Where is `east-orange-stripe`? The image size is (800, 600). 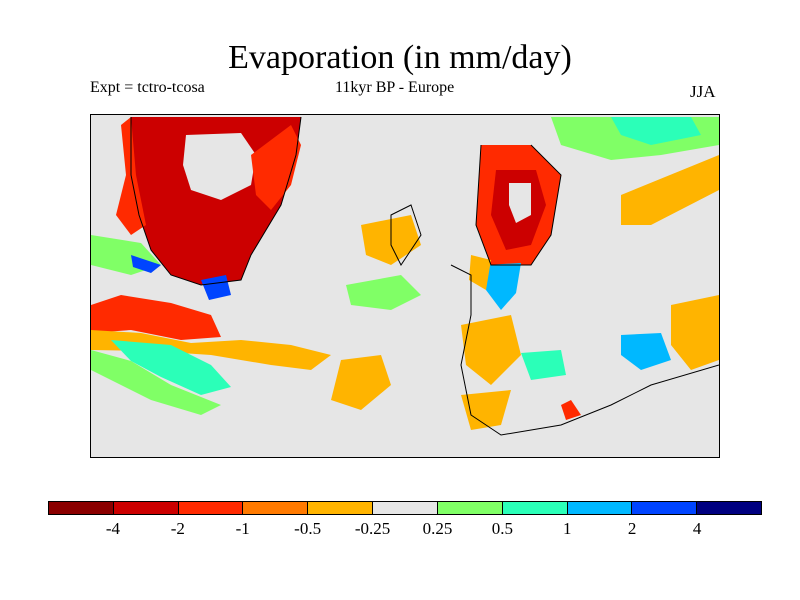 east-orange-stripe is located at coordinates (670, 190).